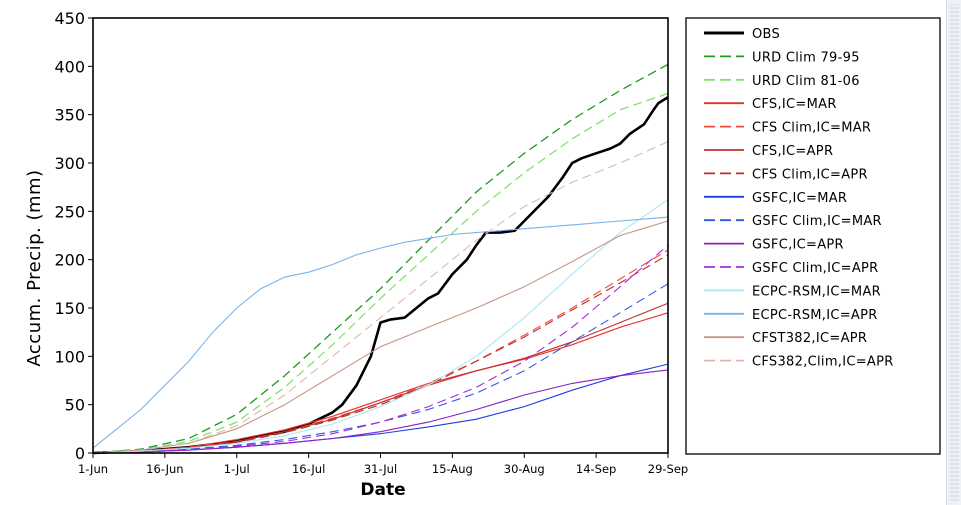 This screenshot has width=961, height=505. Describe the element at coordinates (823, 362) in the screenshot. I see `legend-label: CFS382,Clim,IC=APR` at that location.